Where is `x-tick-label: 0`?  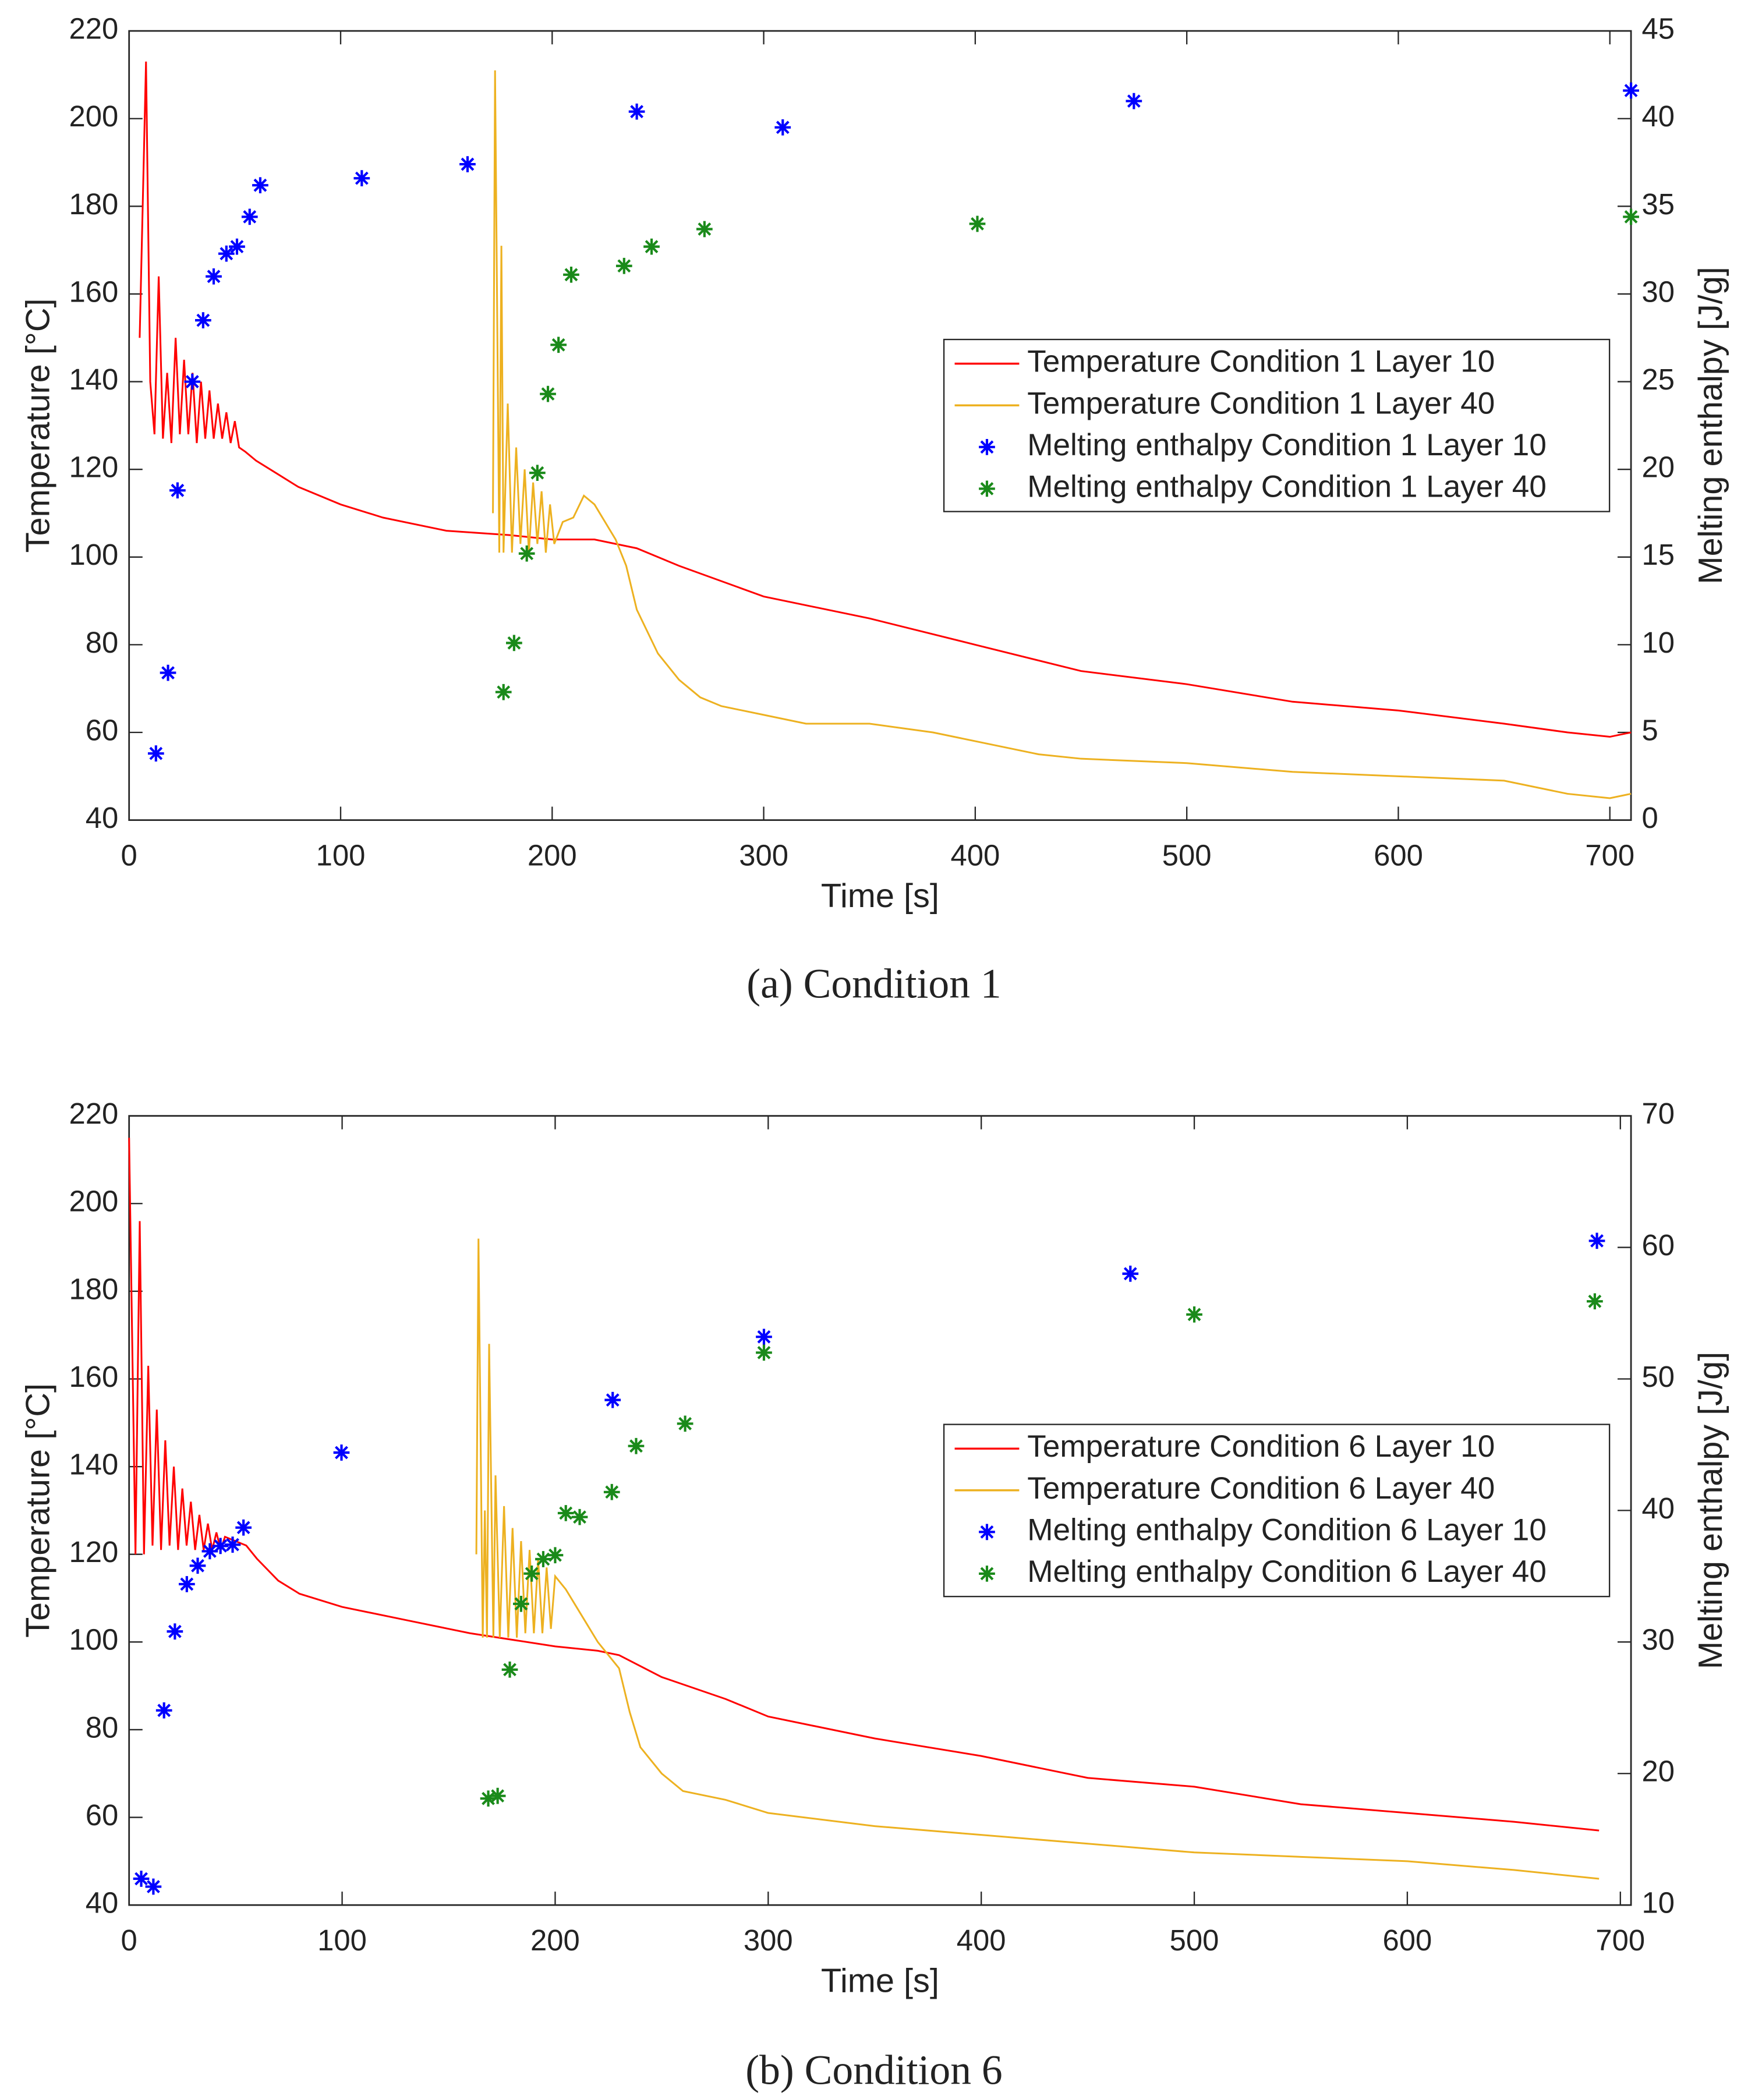
x-tick-label: 0 is located at coordinates (129, 855).